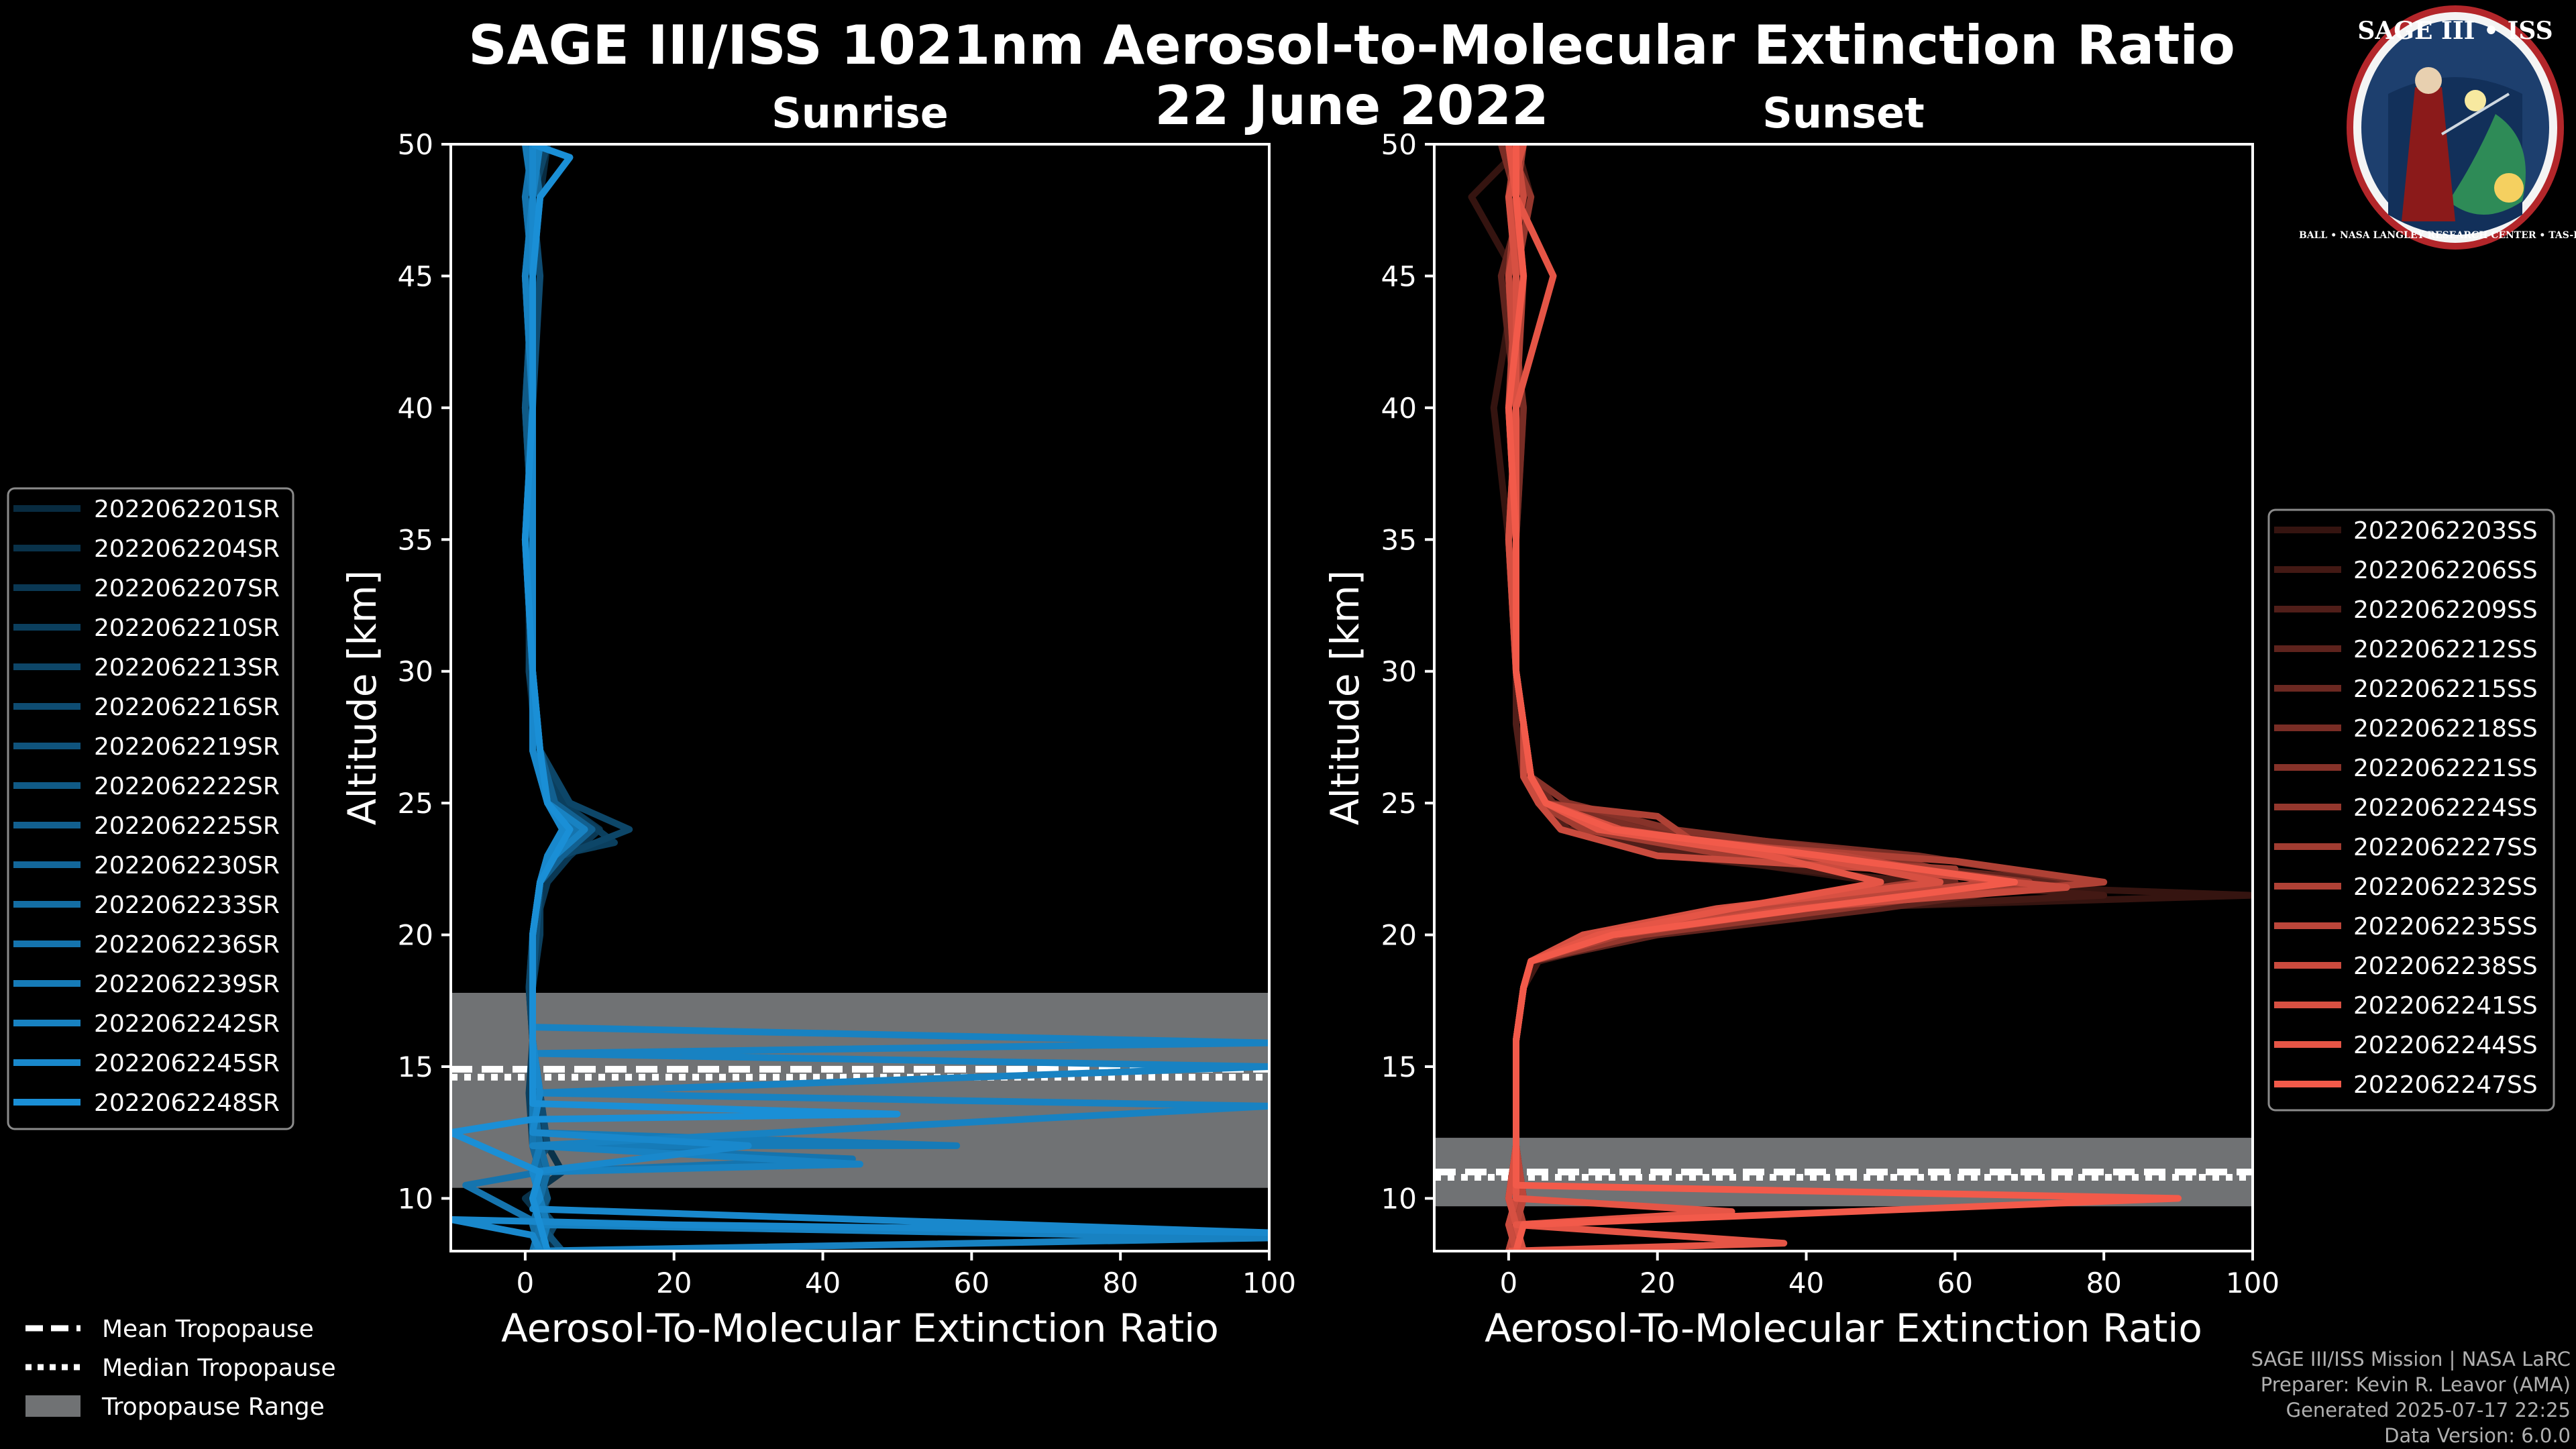 The width and height of the screenshot is (2576, 1449). I want to click on legend-label: 2022062213SR, so click(187, 668).